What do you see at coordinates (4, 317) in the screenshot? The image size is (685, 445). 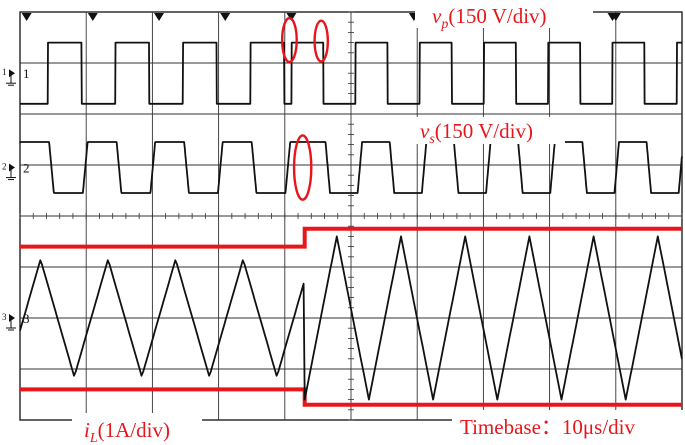 I see `channel-tag-ch3: 3` at bounding box center [4, 317].